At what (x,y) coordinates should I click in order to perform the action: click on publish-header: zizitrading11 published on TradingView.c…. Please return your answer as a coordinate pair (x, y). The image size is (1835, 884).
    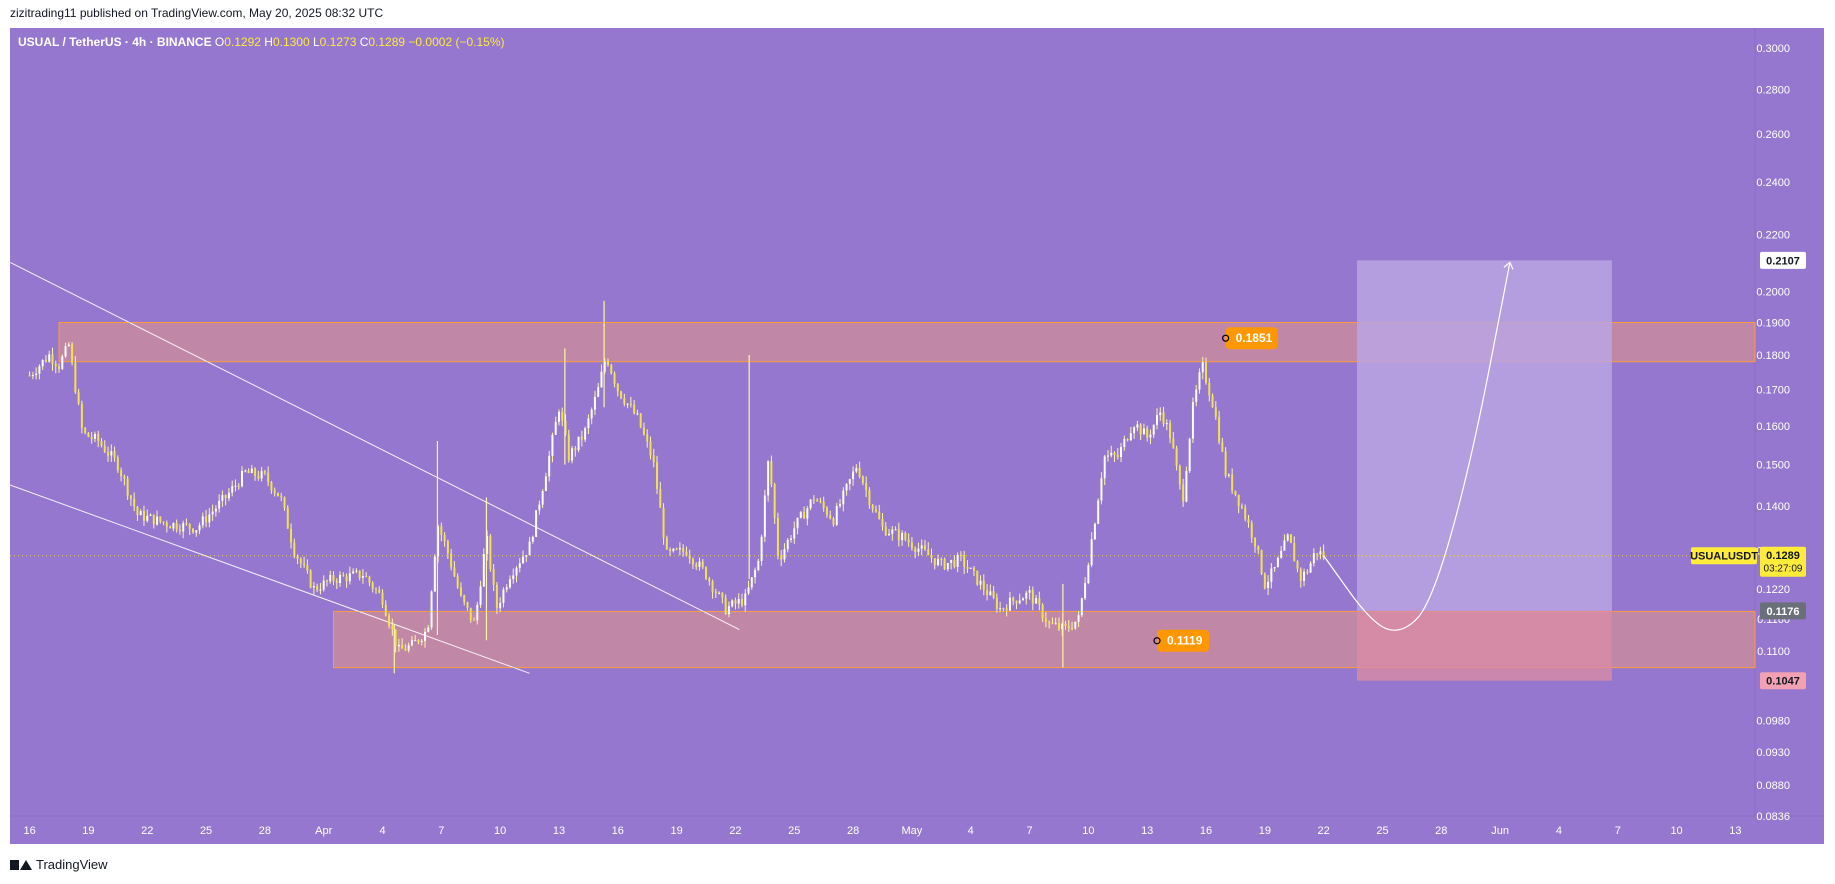
    Looking at the image, I should click on (197, 13).